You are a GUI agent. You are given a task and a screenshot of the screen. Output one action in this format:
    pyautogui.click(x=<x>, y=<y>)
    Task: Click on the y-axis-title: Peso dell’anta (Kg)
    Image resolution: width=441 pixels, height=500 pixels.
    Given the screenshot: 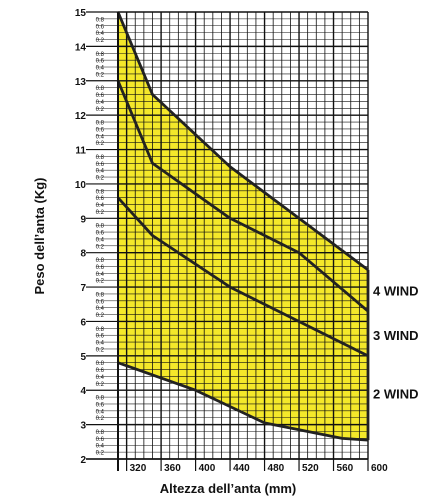 What is the action you would take?
    pyautogui.click(x=39, y=235)
    